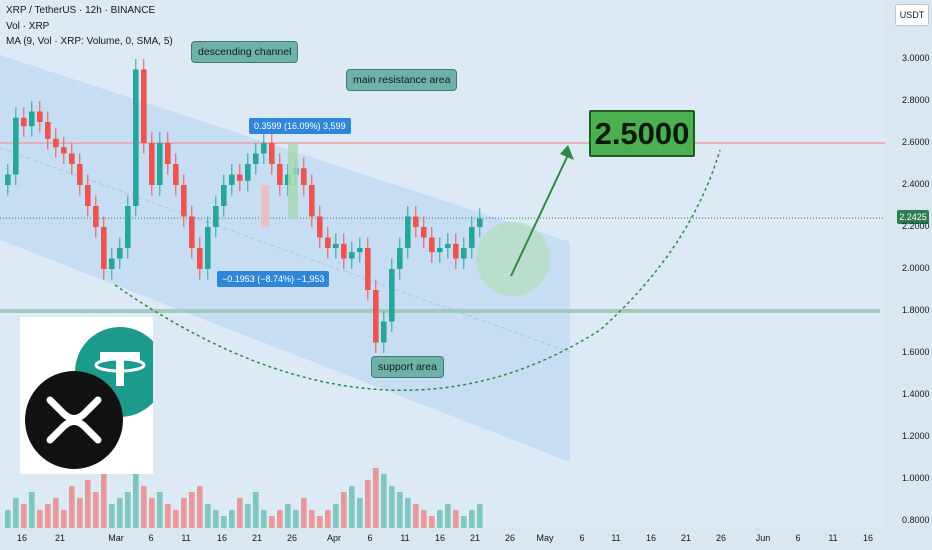  Describe the element at coordinates (293, 181) in the screenshot. I see `measure-up-bracket` at that location.